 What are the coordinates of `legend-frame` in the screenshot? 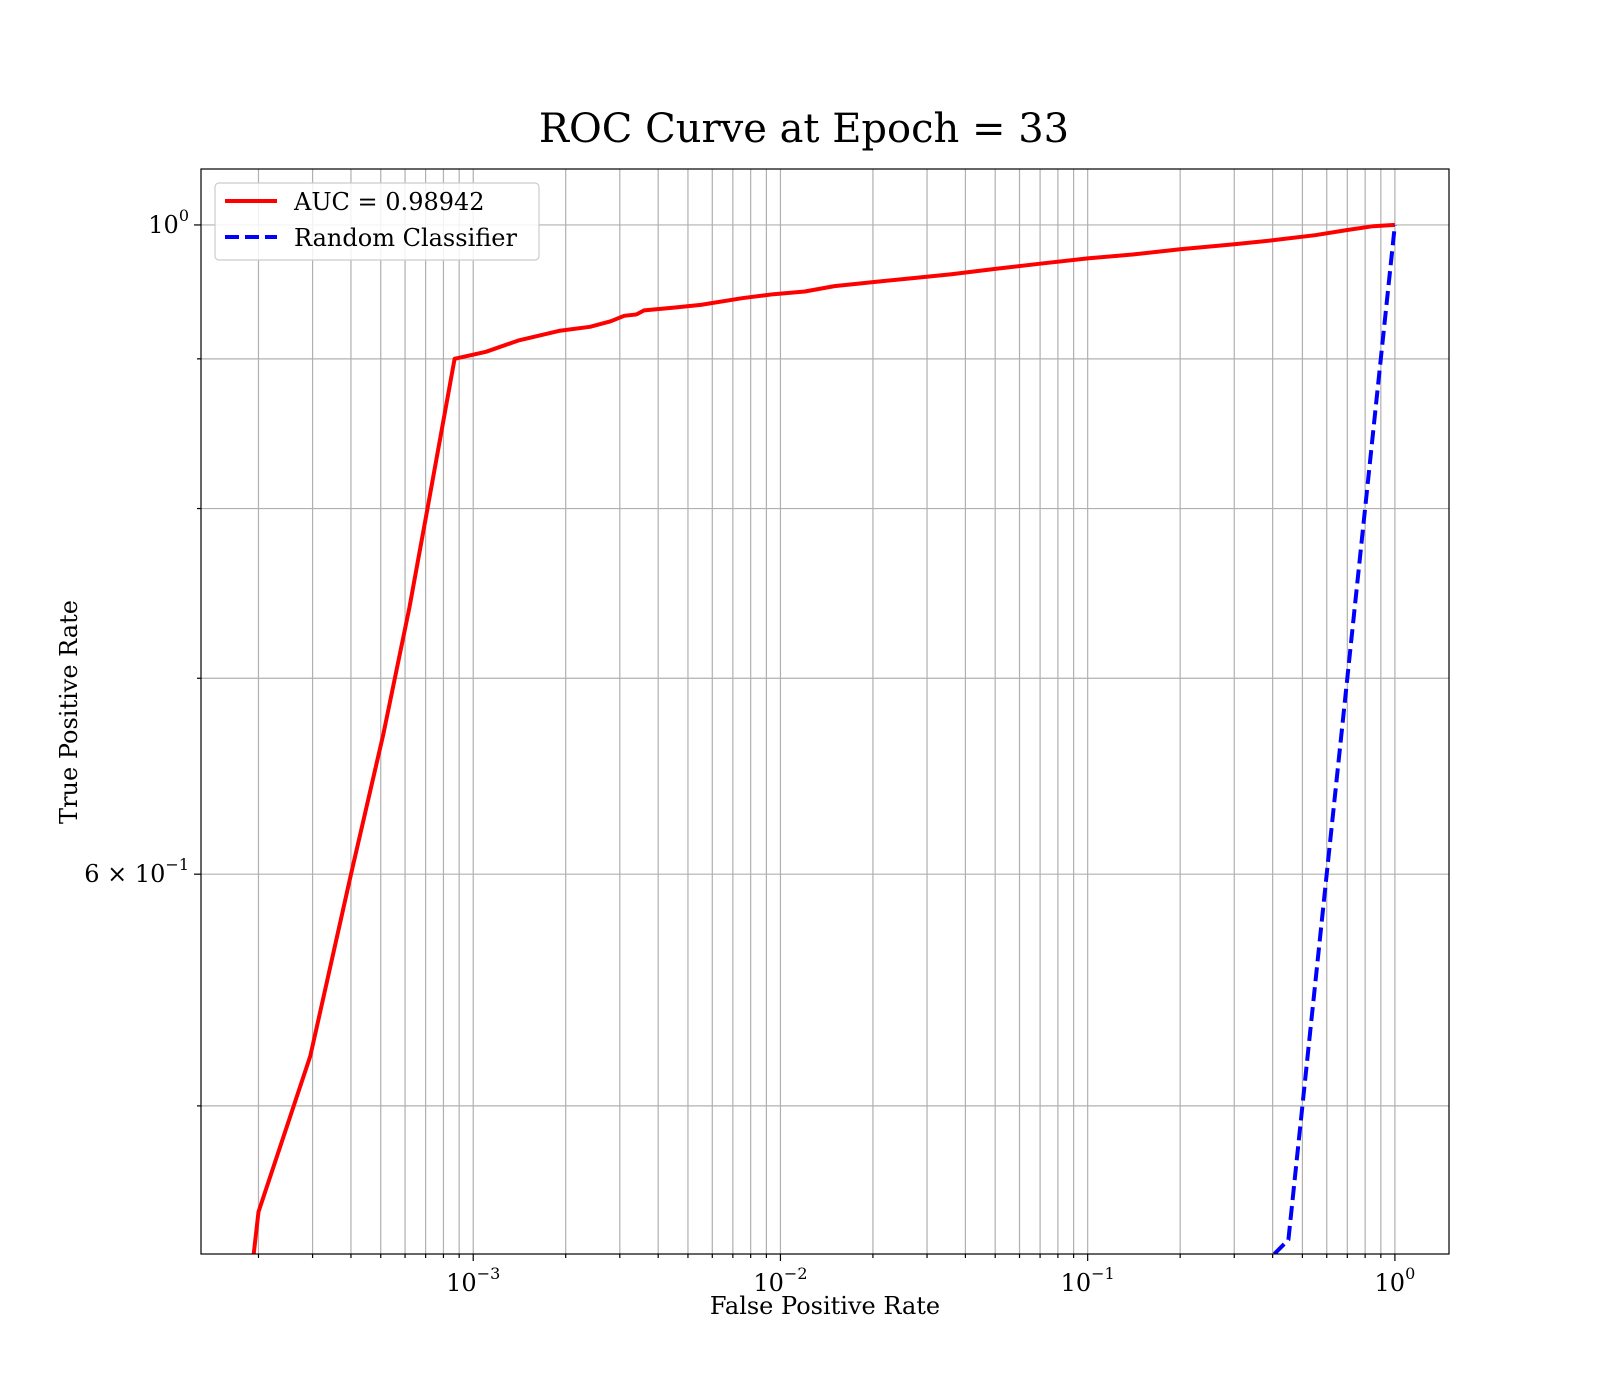 It's located at (377, 221).